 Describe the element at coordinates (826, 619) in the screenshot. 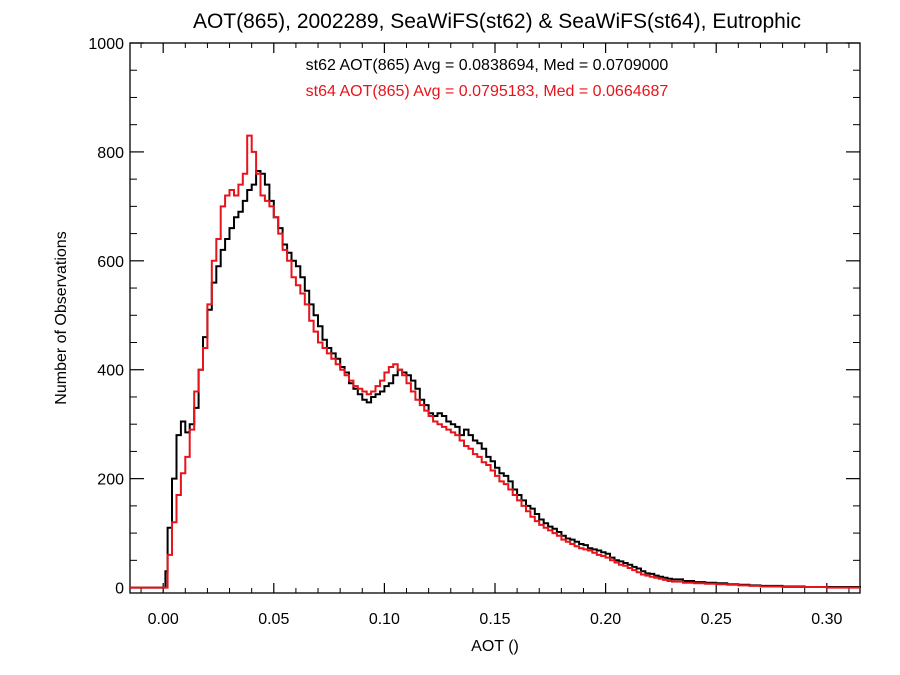

I see `x-tick-label: 0.30` at that location.